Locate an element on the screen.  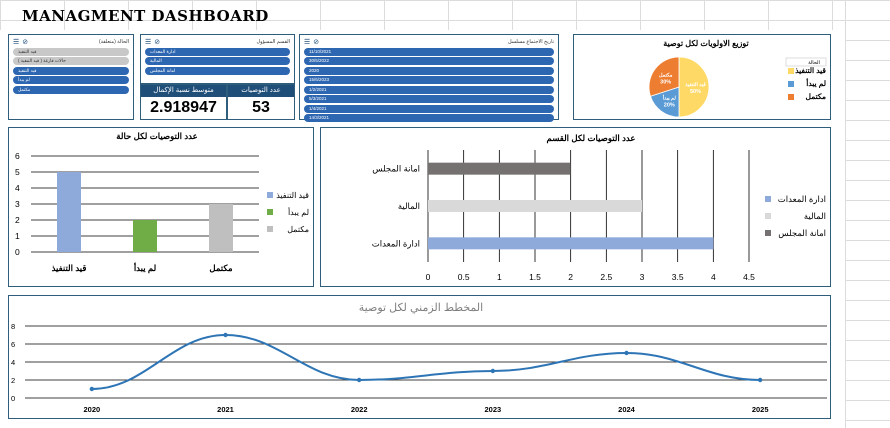
x-tick-label: 2 is located at coordinates (570, 277).